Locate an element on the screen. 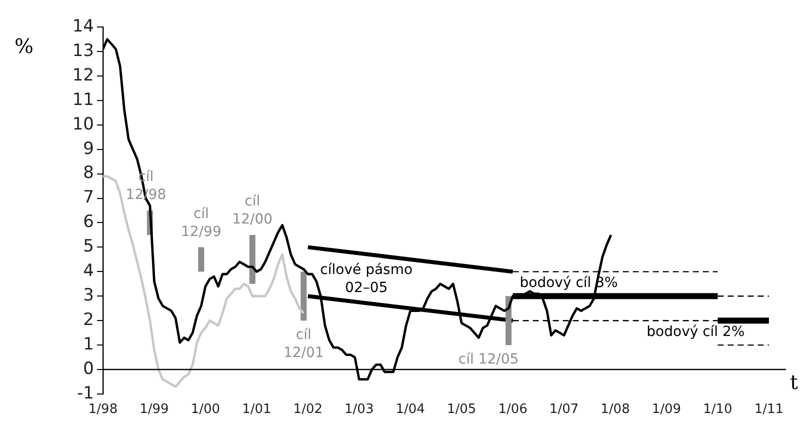 Image resolution: width=800 pixels, height=425 pixels. x-tick-label: 1/00 is located at coordinates (205, 410).